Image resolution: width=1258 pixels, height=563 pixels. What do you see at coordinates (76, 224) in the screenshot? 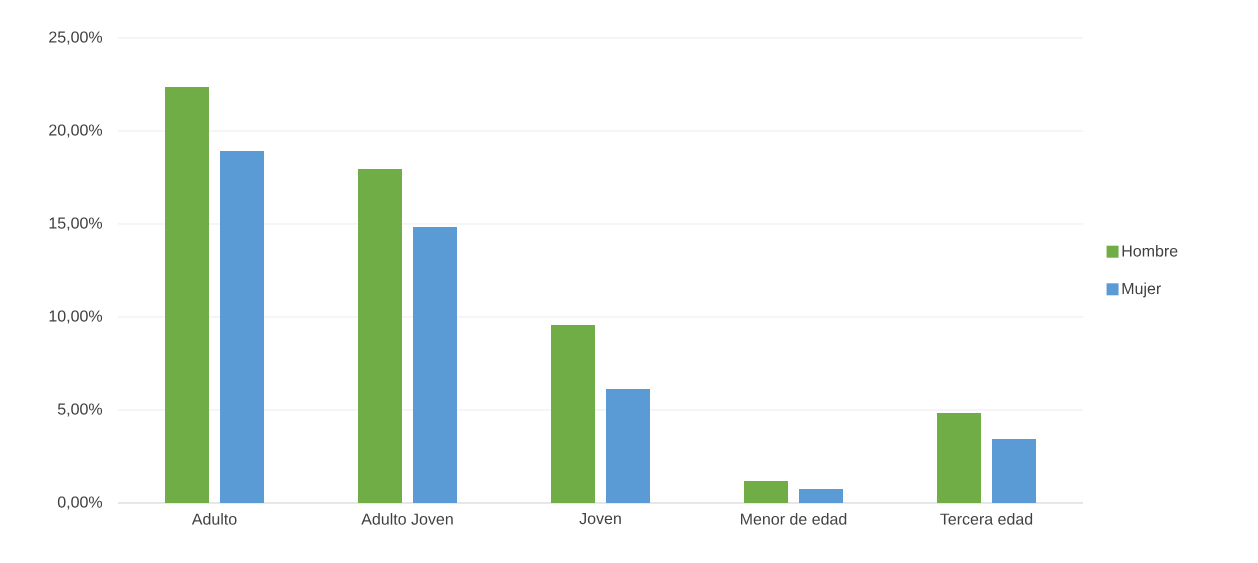
I see `y-tick-label: 15,00%` at bounding box center [76, 224].